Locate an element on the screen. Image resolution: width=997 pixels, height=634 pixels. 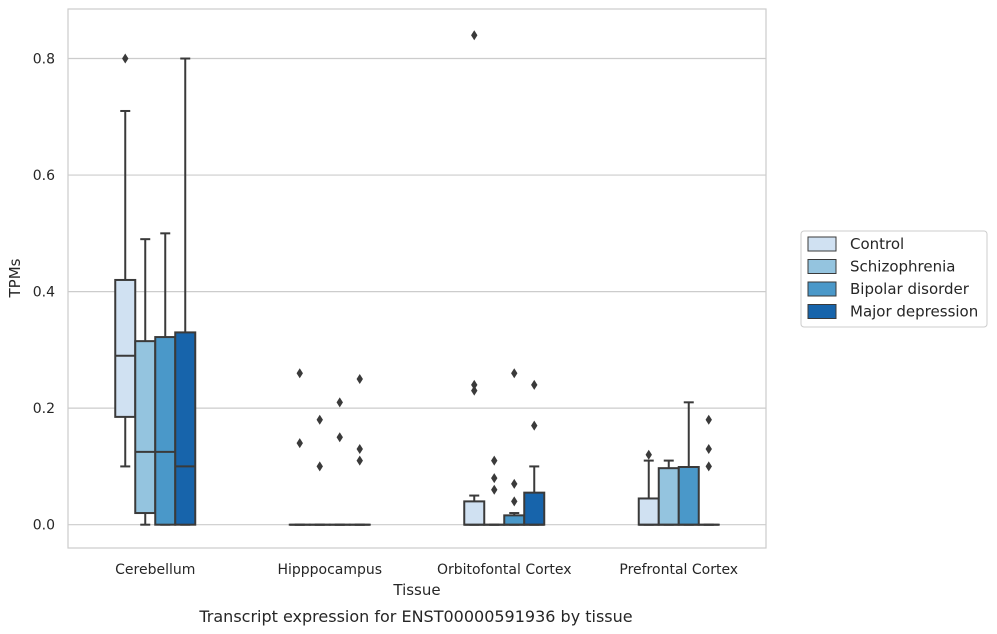
y-tick-label: 0.6 is located at coordinates (44, 176).